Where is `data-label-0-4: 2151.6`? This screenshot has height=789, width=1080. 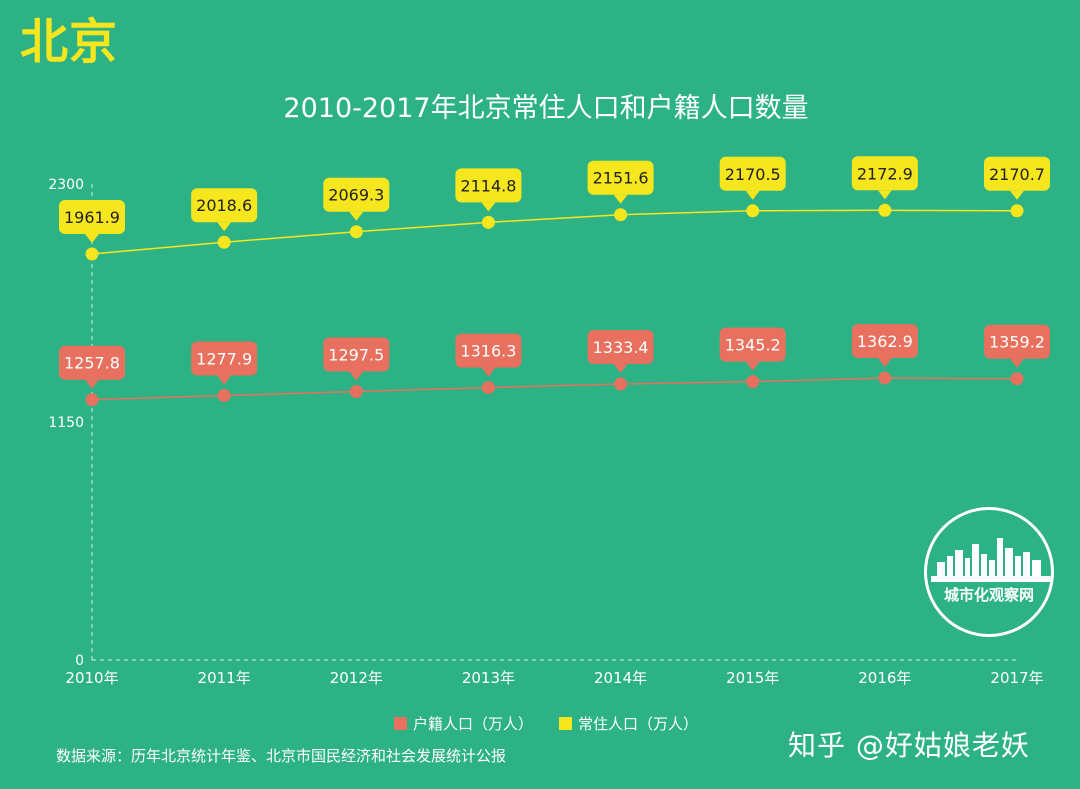 data-label-0-4: 2151.6 is located at coordinates (621, 178).